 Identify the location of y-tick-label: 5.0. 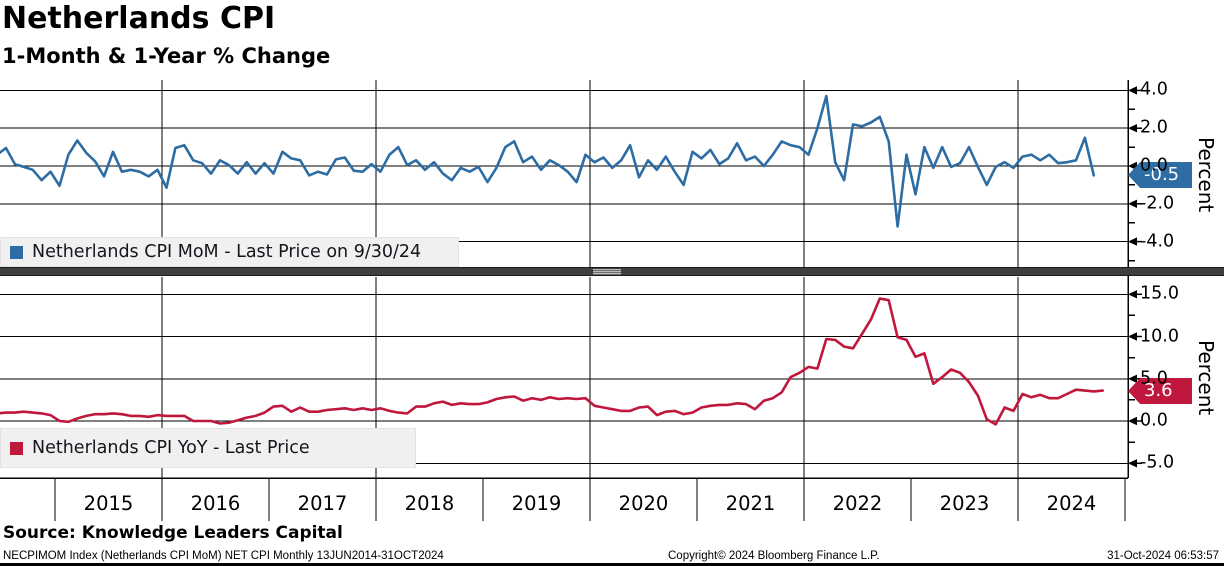
(1154, 378).